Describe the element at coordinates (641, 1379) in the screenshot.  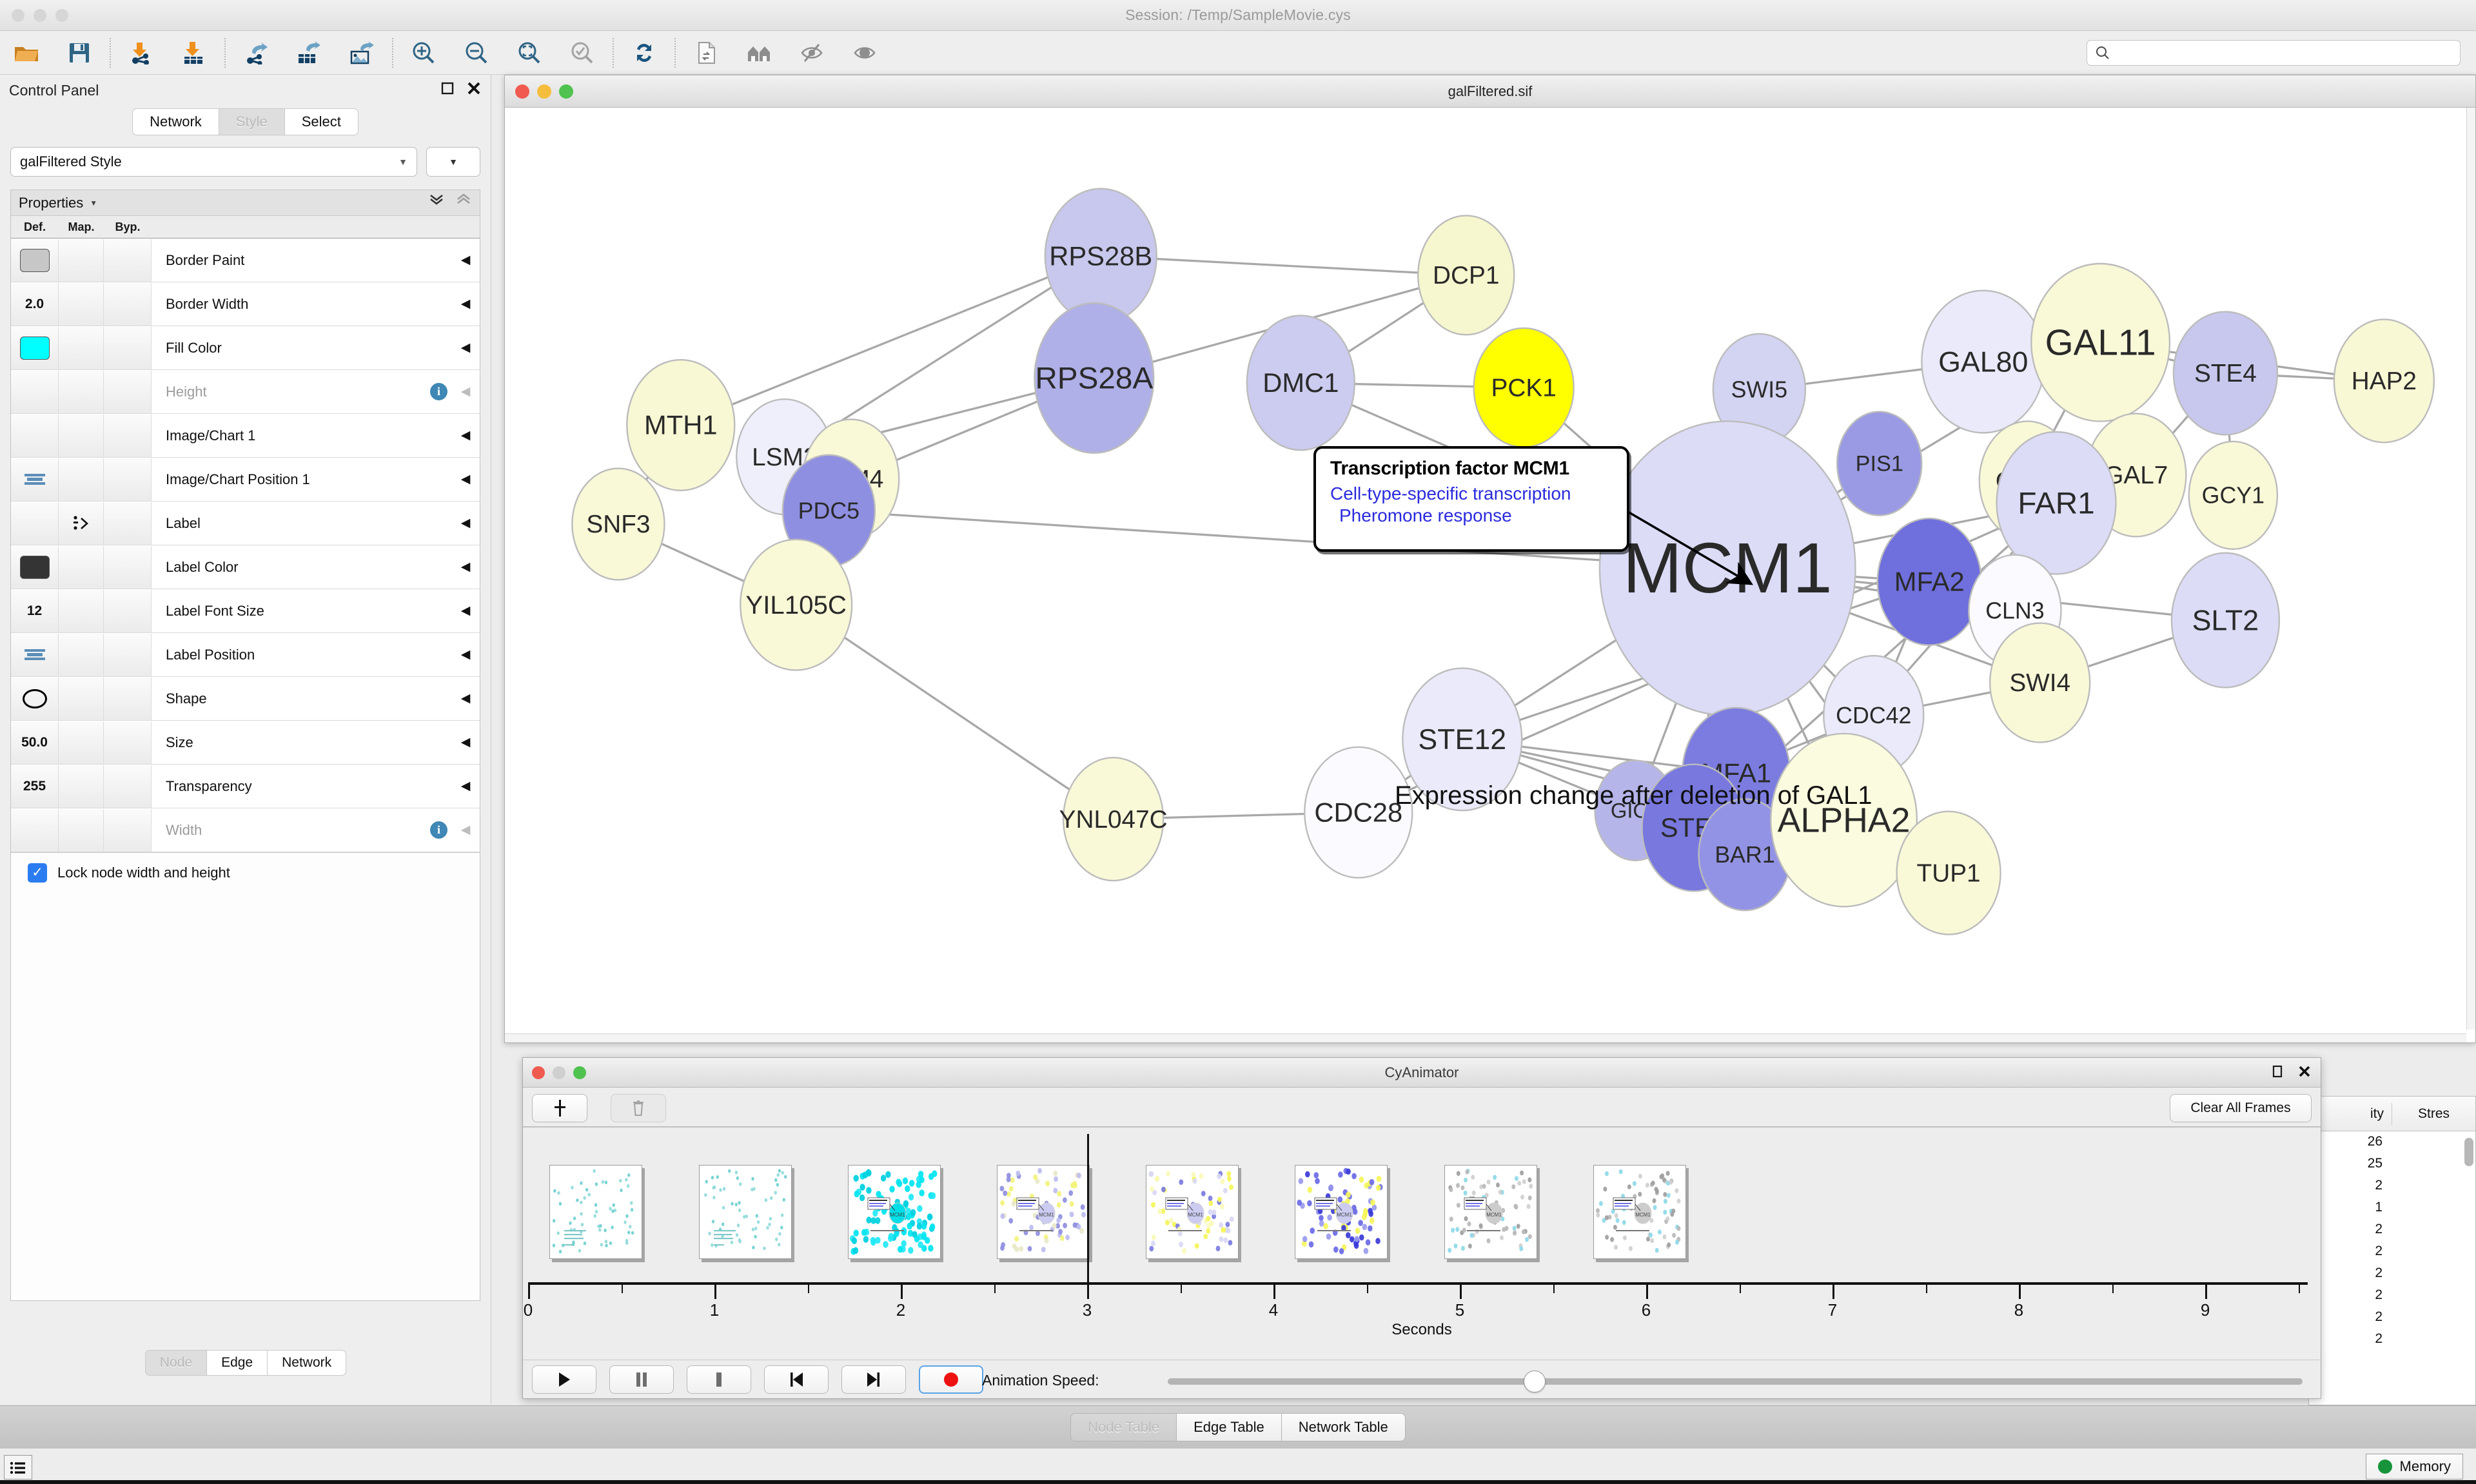
I see `pause-button` at that location.